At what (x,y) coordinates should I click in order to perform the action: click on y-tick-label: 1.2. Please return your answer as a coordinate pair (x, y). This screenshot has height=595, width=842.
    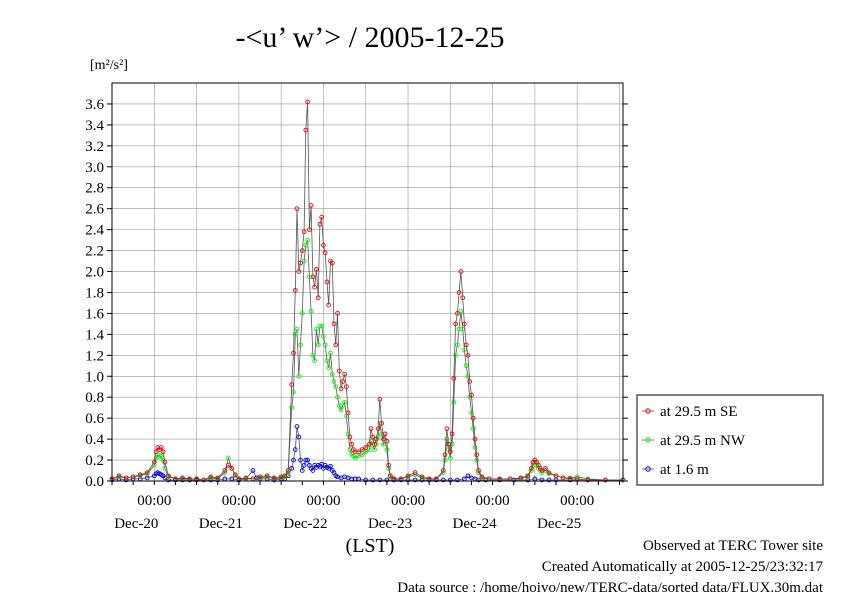
    Looking at the image, I should click on (94, 356).